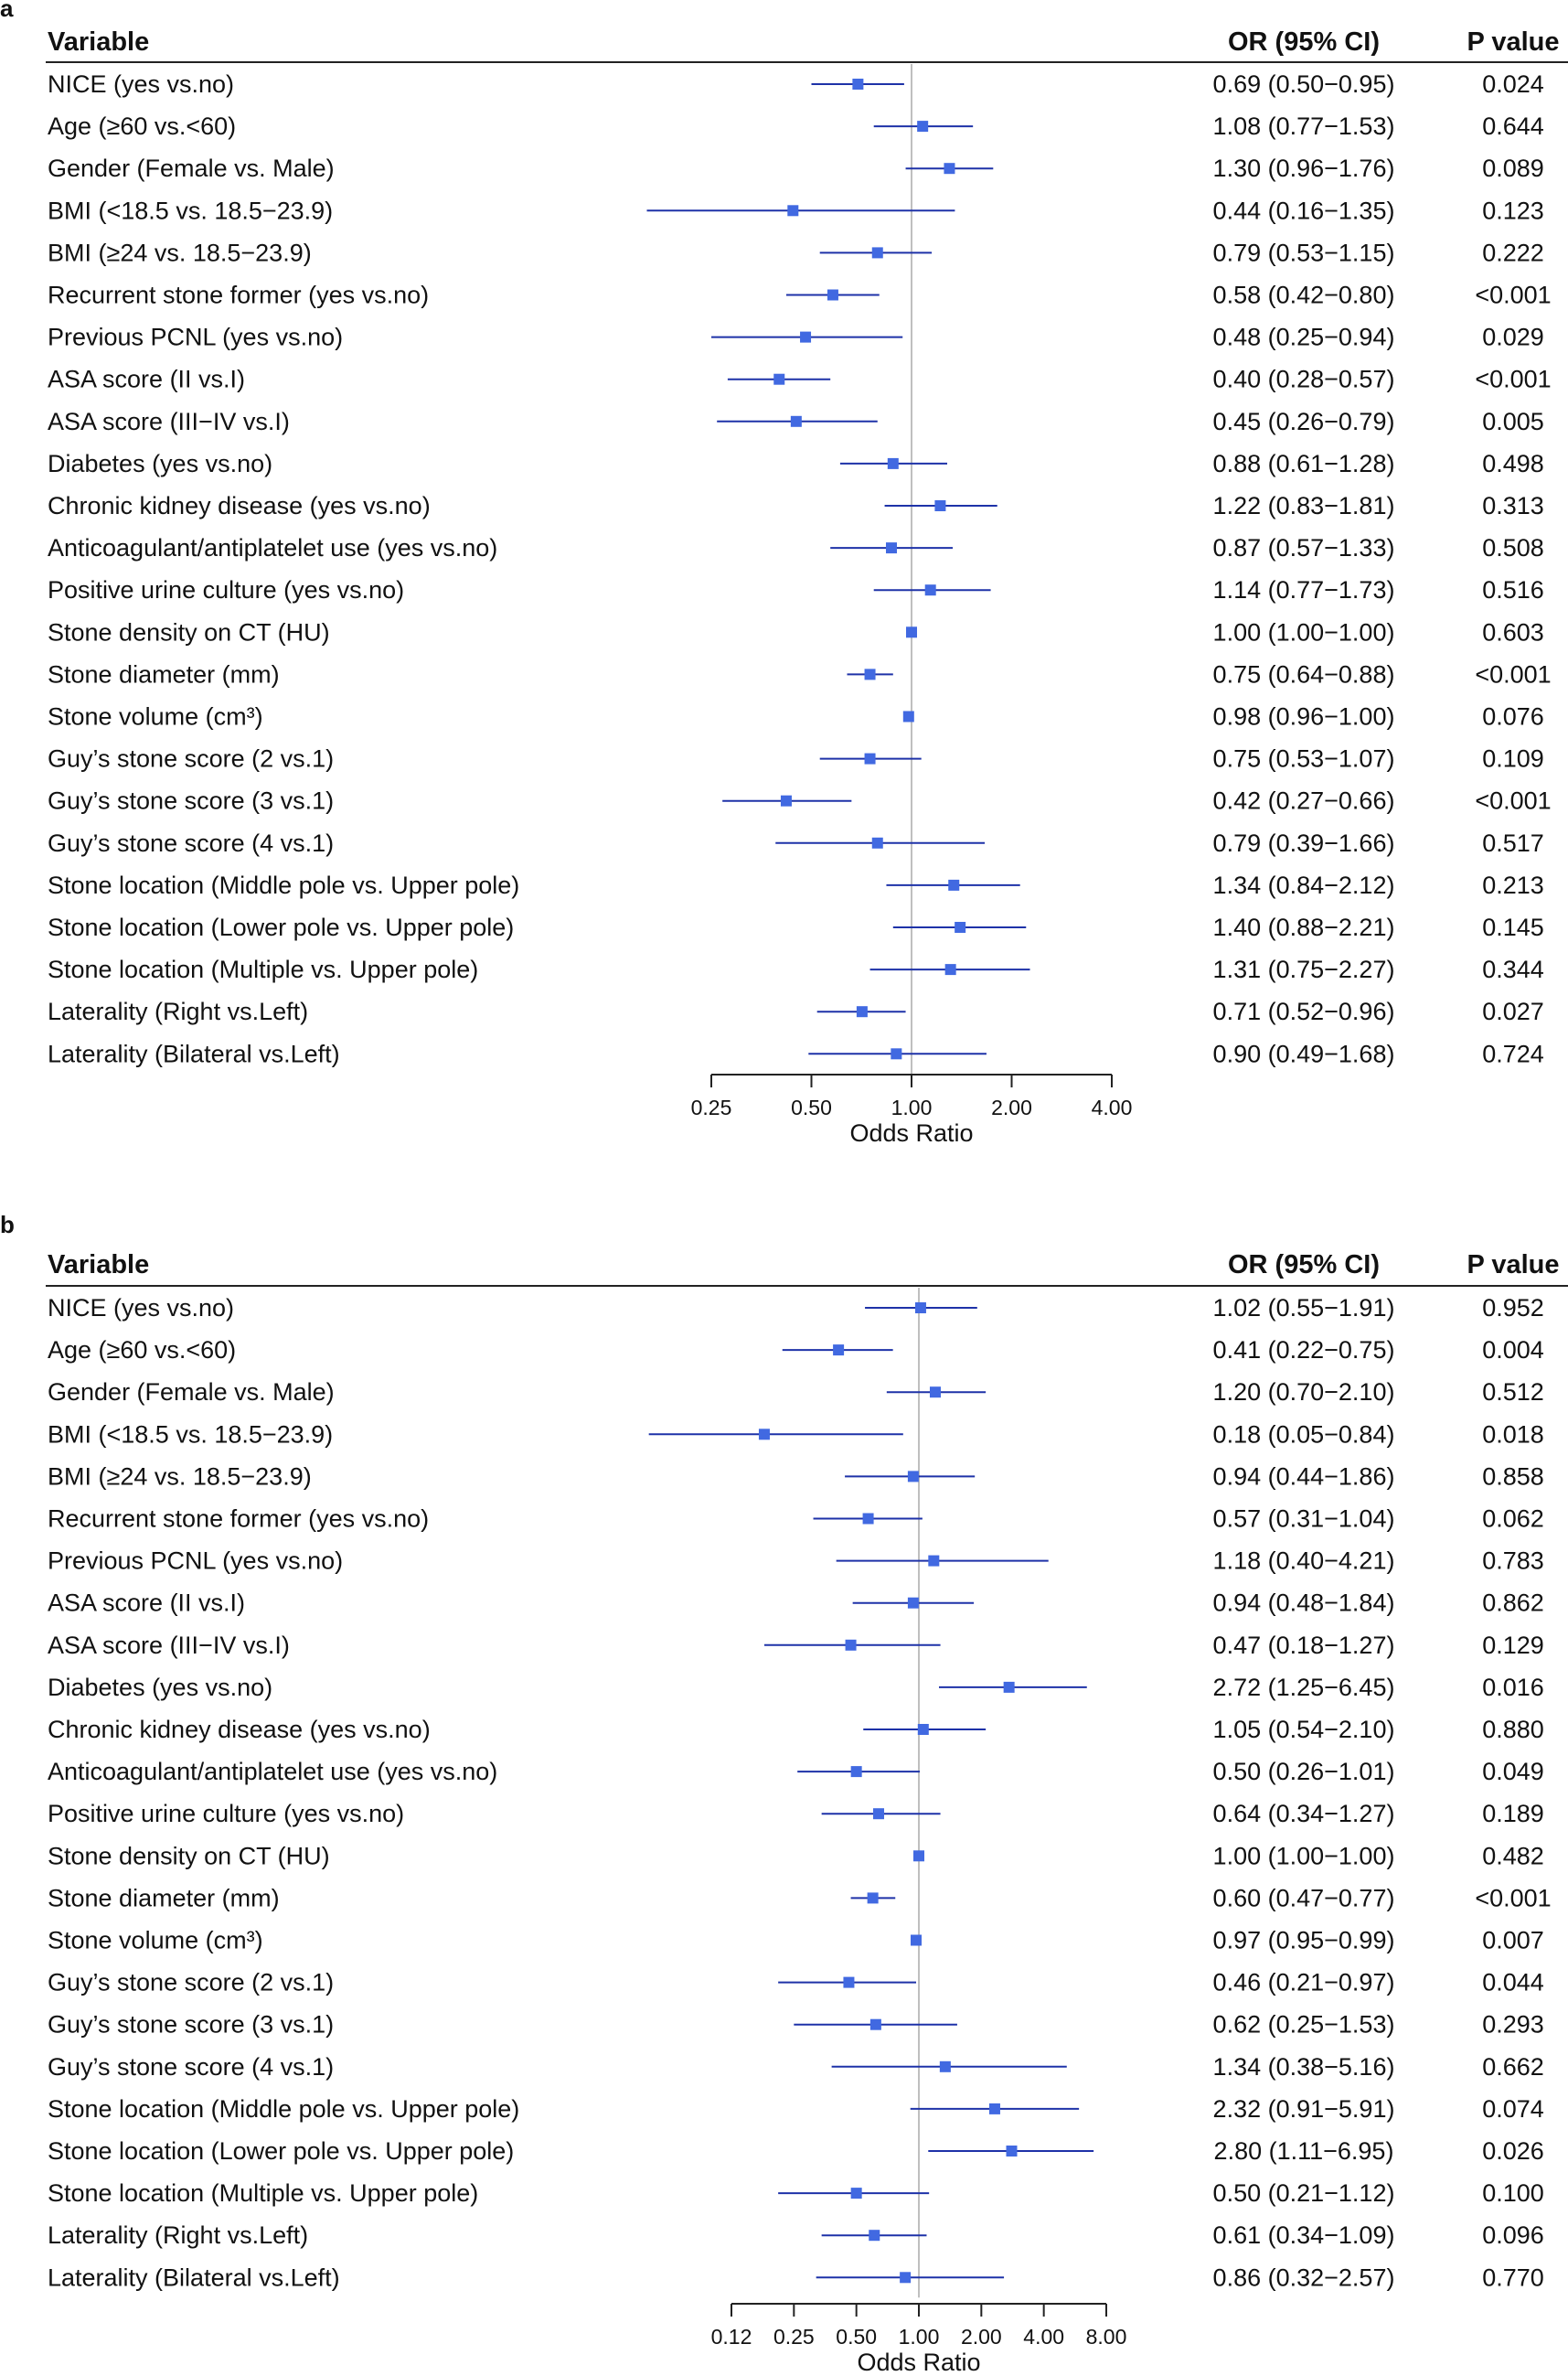 Image resolution: width=1568 pixels, height=2376 pixels. I want to click on p-value-text: 0.770, so click(1513, 2277).